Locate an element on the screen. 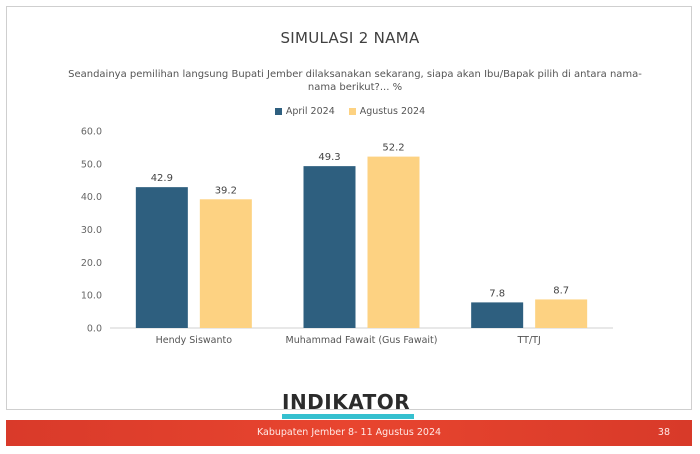  legend-item-agustus: Agustus 2024 is located at coordinates (387, 111).